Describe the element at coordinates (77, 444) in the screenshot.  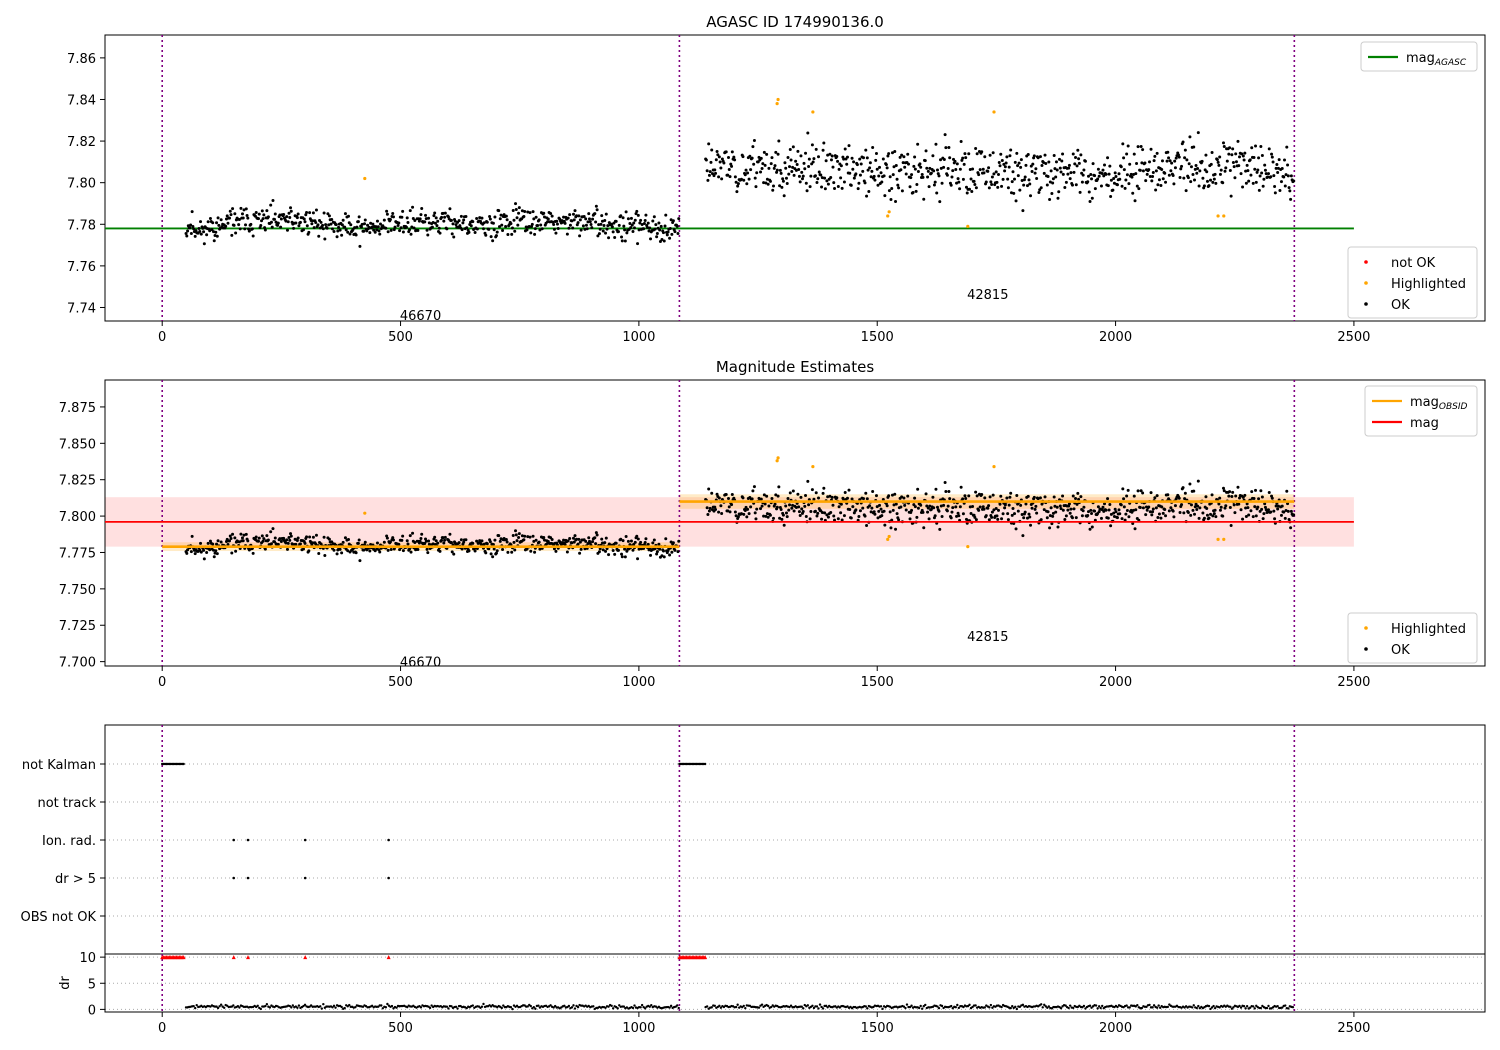
I see `y-tick-label: 7.850` at that location.